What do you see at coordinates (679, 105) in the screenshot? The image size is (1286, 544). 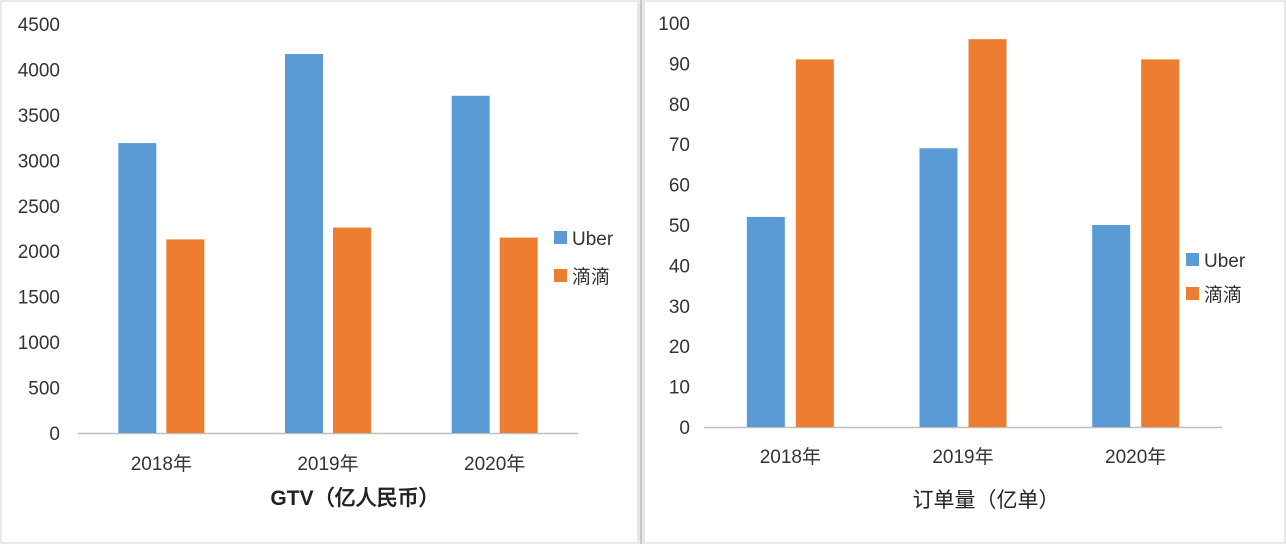 I see `y-tick-label: 80` at bounding box center [679, 105].